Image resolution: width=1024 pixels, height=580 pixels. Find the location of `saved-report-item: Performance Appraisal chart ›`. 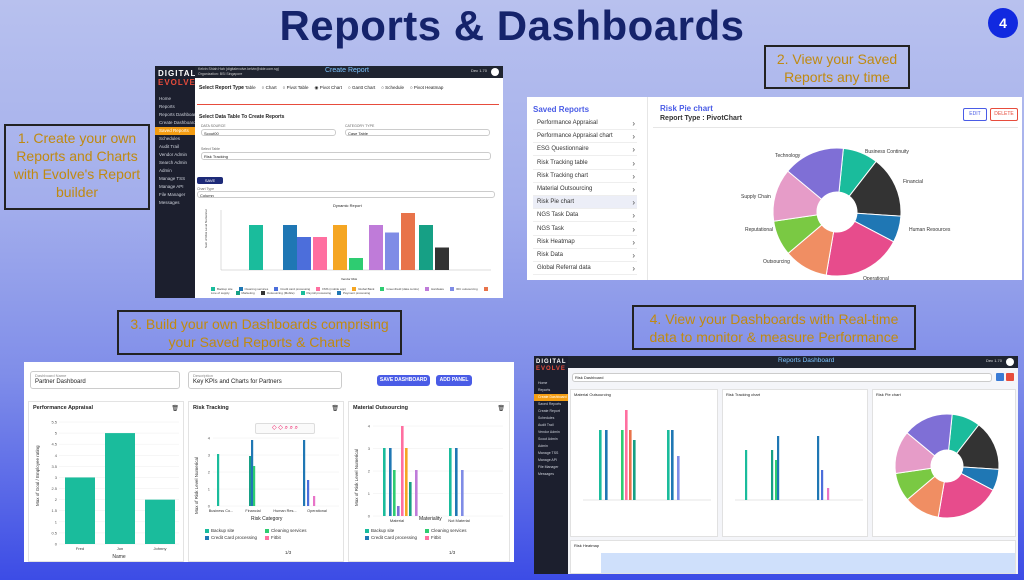

saved-report-item: Performance Appraisal chart › is located at coordinates (585, 137).